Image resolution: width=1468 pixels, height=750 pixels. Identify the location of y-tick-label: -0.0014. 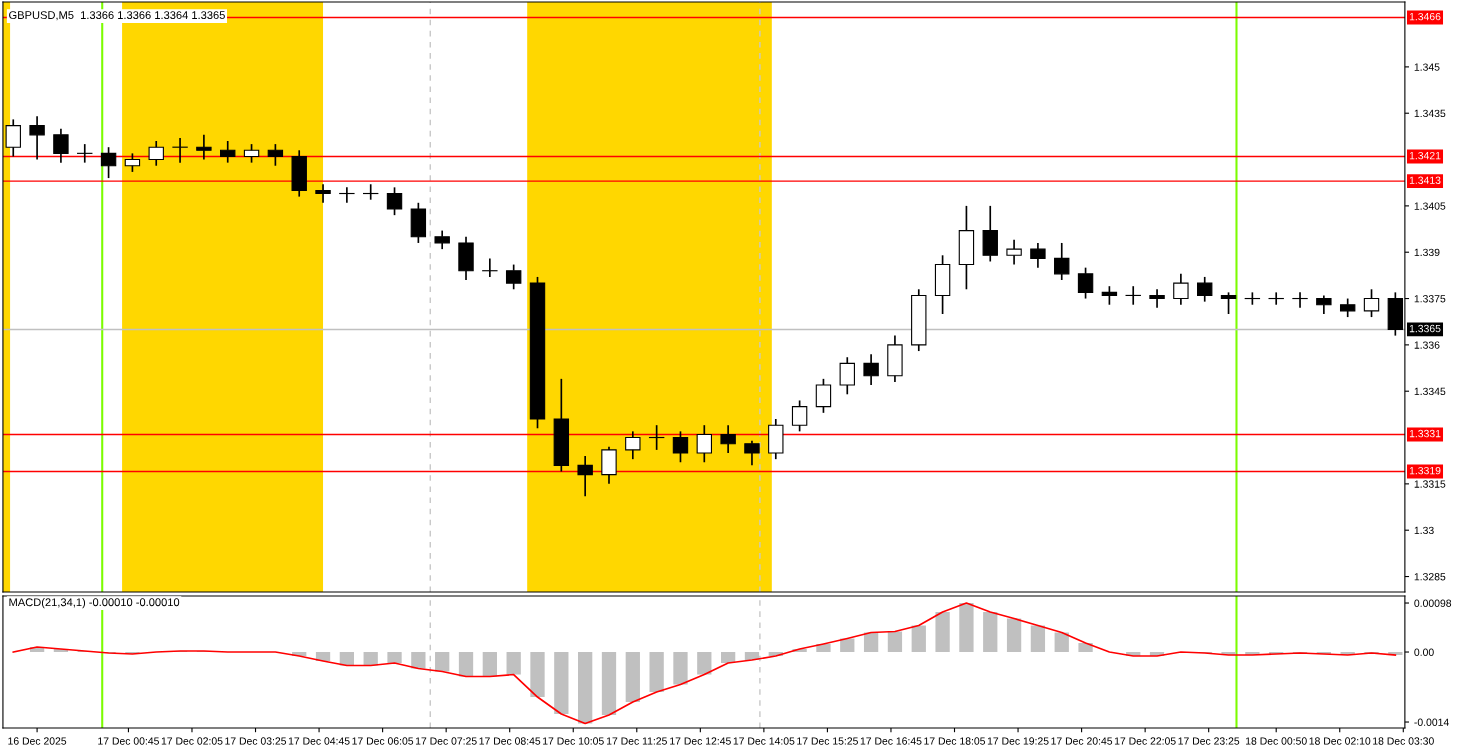
(1431, 722).